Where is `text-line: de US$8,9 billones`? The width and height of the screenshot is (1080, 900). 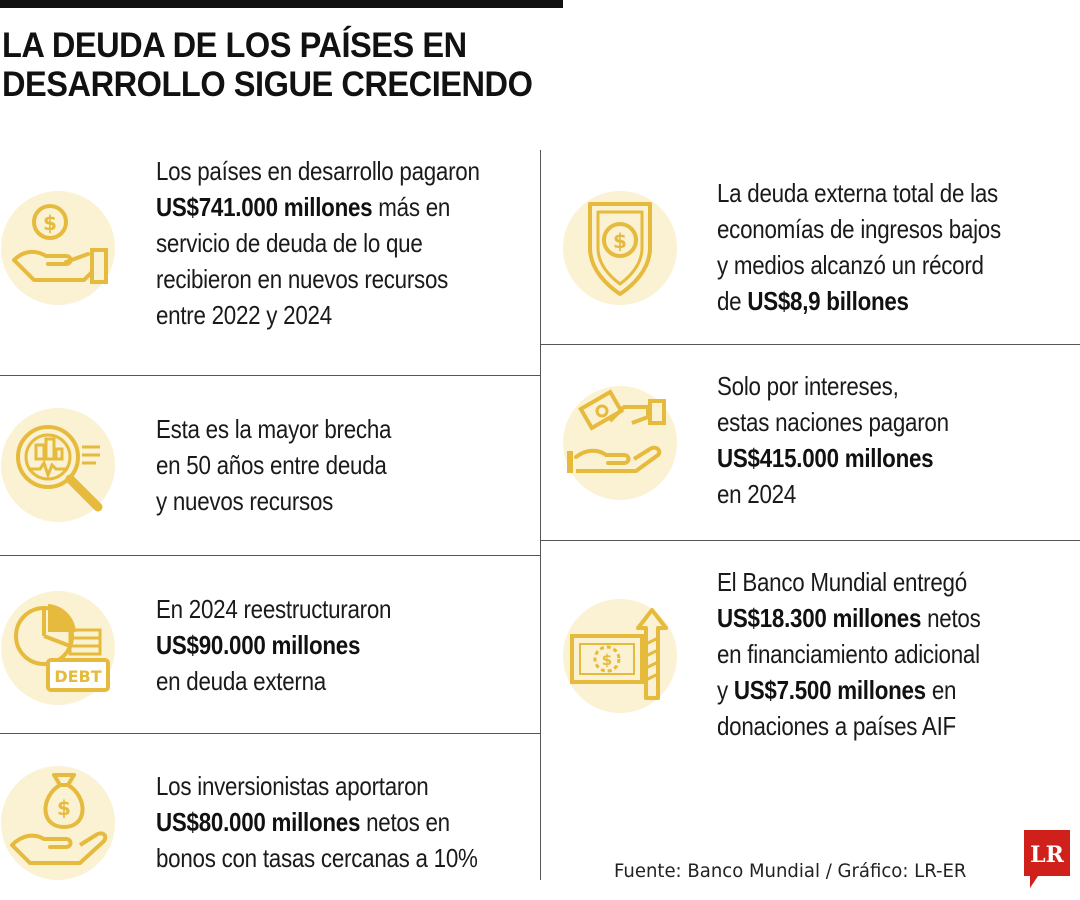 text-line: de US$8,9 billones is located at coordinates (813, 301).